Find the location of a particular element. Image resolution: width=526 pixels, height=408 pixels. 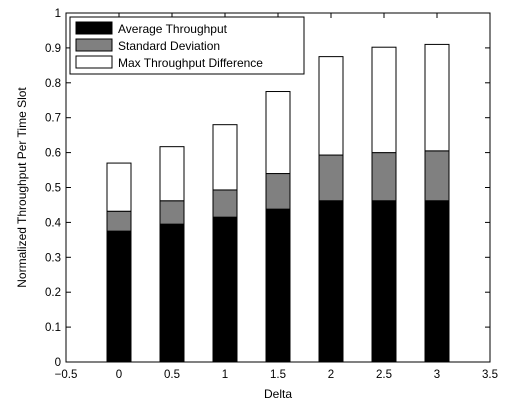

bar-segment-3-x1 is located at coordinates (225, 157).